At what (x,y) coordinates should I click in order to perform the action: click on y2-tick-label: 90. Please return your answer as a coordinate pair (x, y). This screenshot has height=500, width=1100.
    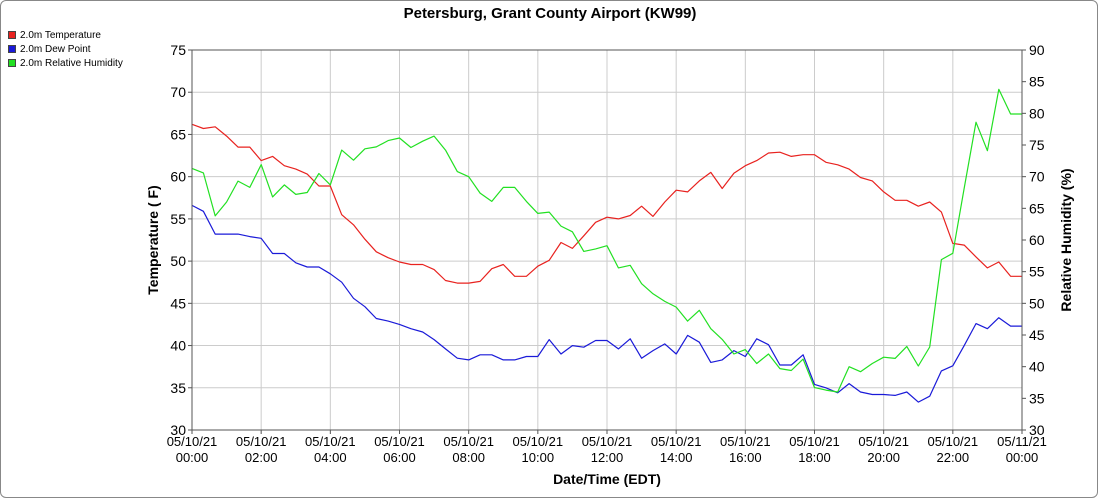
    Looking at the image, I should click on (1037, 50).